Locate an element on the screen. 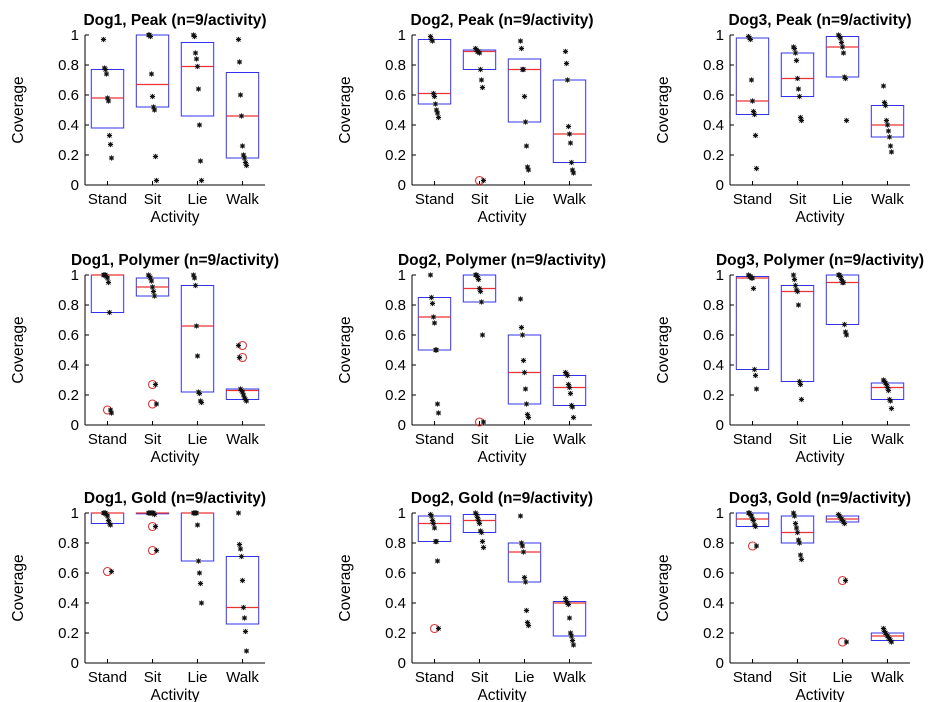 This screenshot has width=938, height=702. x-tick-label: Stand is located at coordinates (107, 677).